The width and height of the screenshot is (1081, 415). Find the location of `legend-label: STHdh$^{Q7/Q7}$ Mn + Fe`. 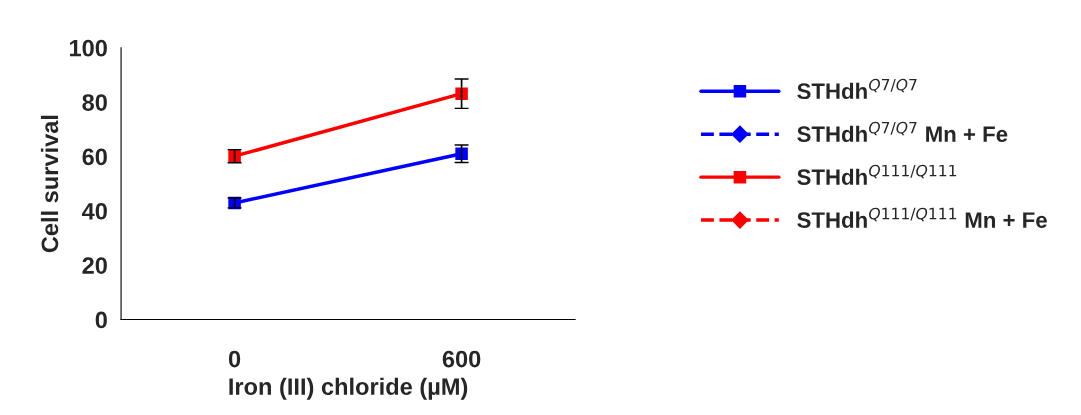

legend-label: STHdh$^{Q7/Q7}$ Mn + Fe is located at coordinates (902, 132).